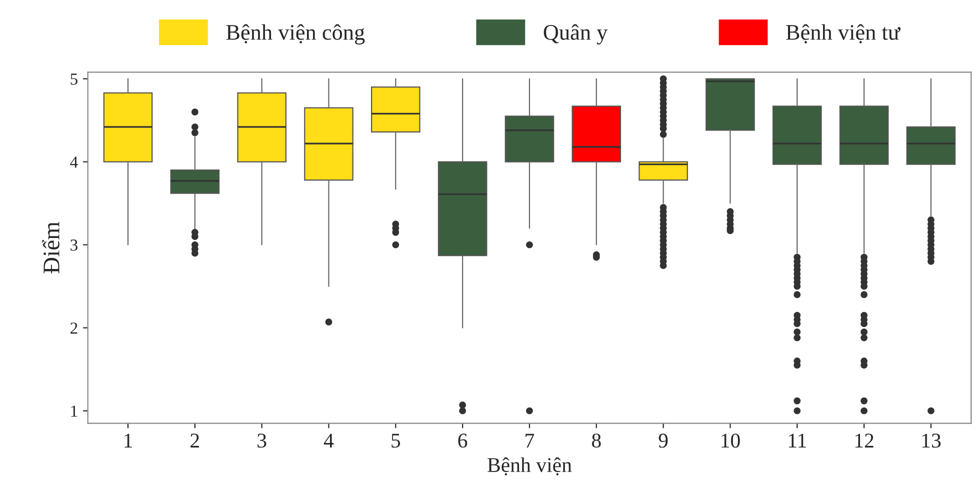  Describe the element at coordinates (797, 441) in the screenshot. I see `x-tick-label: 11` at that location.